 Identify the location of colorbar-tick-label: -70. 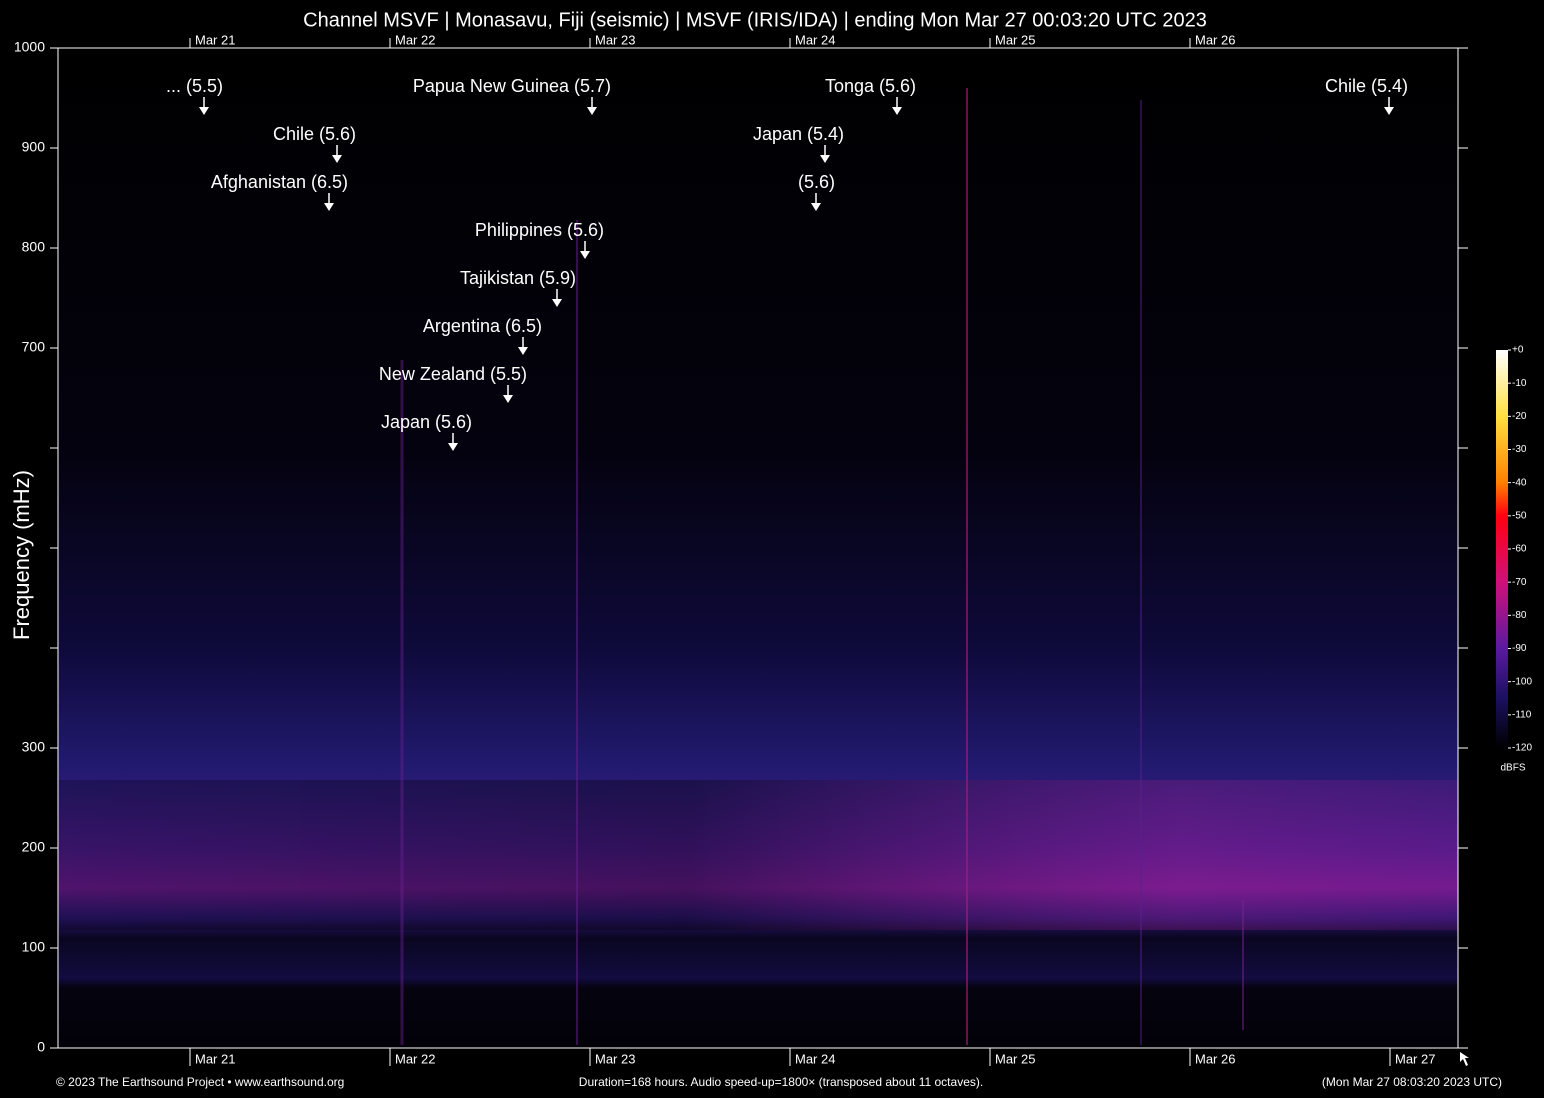
(1519, 582).